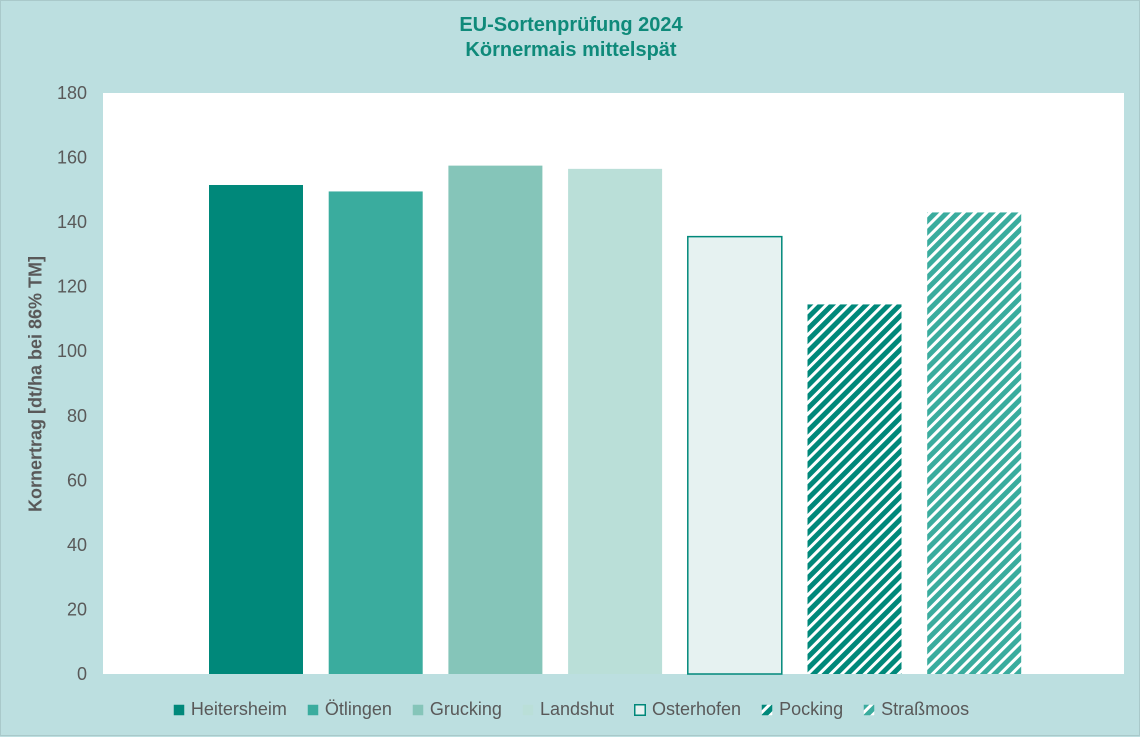  What do you see at coordinates (77, 545) in the screenshot?
I see `y-tick-label: 40` at bounding box center [77, 545].